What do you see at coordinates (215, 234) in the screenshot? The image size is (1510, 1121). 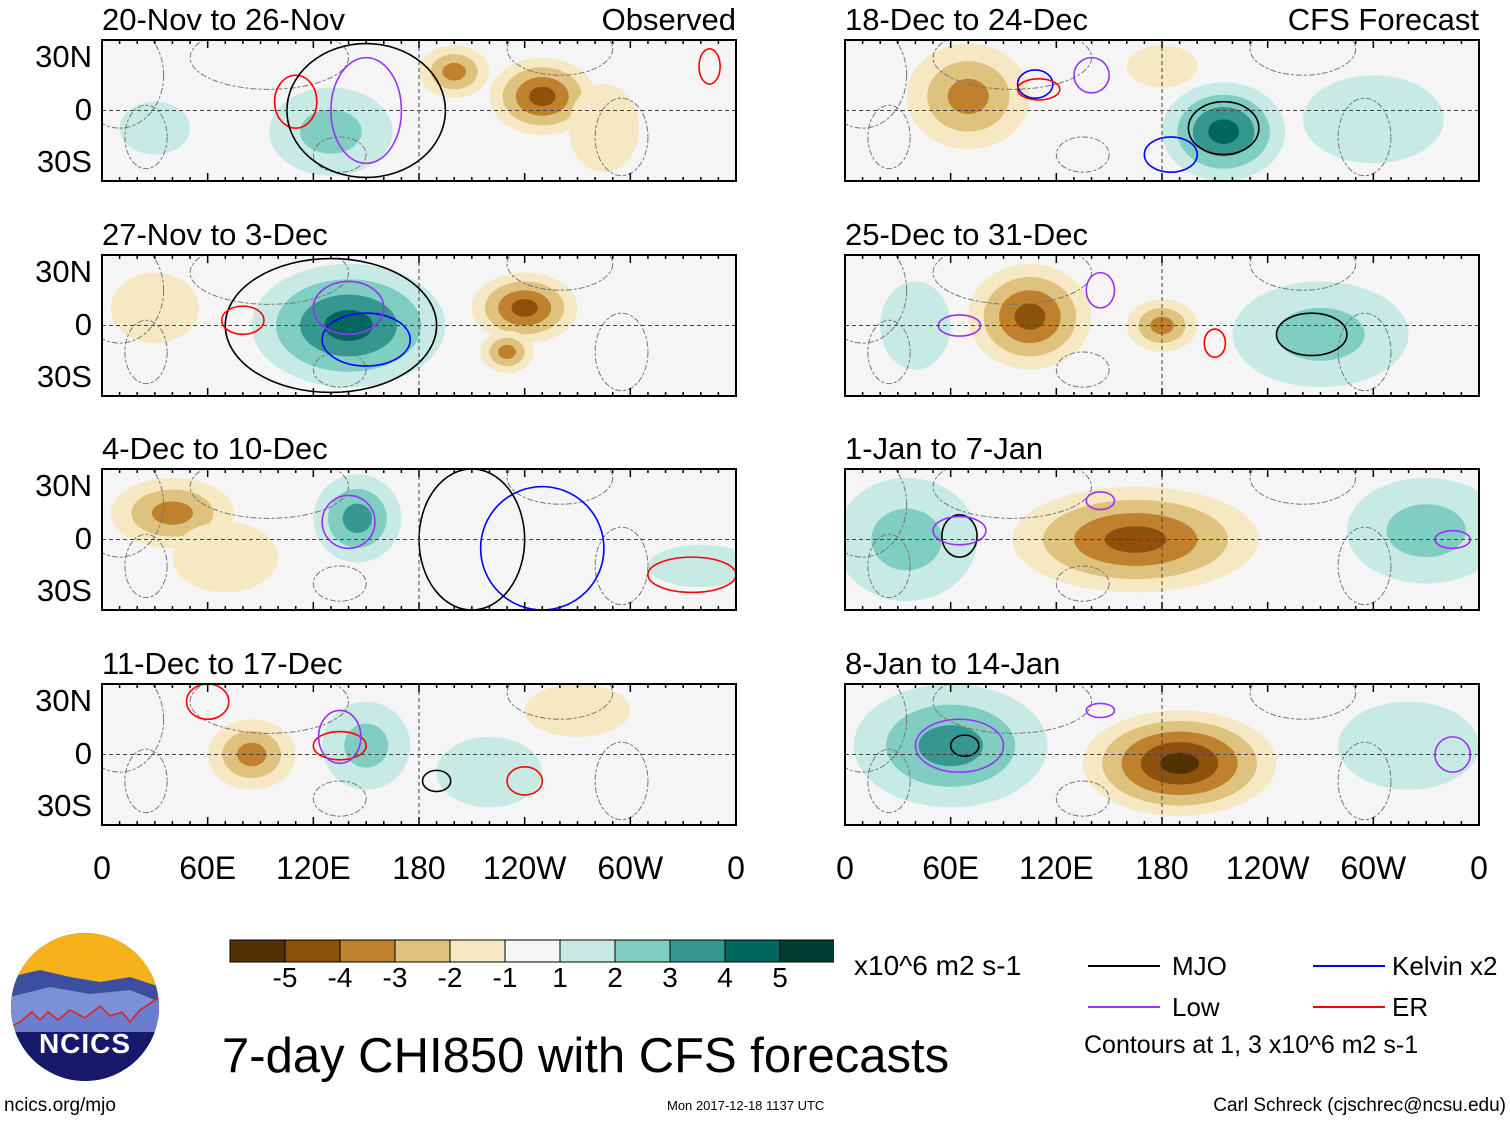 I see `panel-title: 27-Nov to 3-Dec` at bounding box center [215, 234].